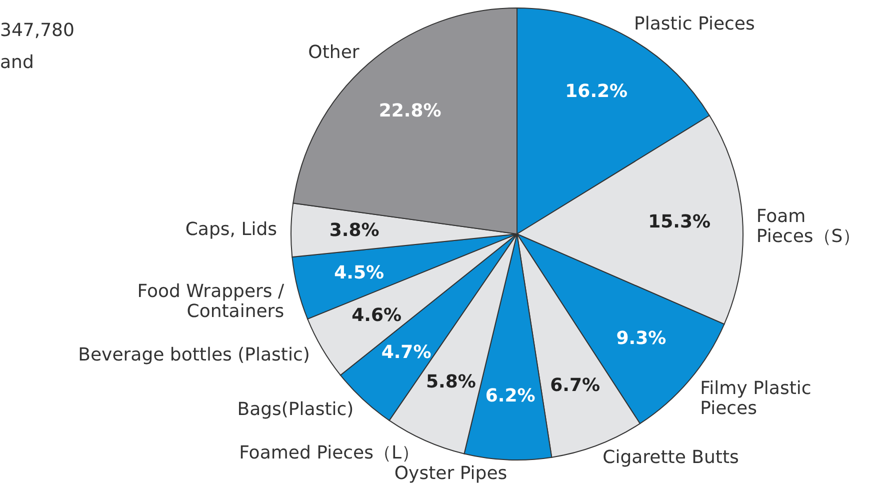  Describe the element at coordinates (354, 231) in the screenshot. I see `data-label: 3.8%` at that location.